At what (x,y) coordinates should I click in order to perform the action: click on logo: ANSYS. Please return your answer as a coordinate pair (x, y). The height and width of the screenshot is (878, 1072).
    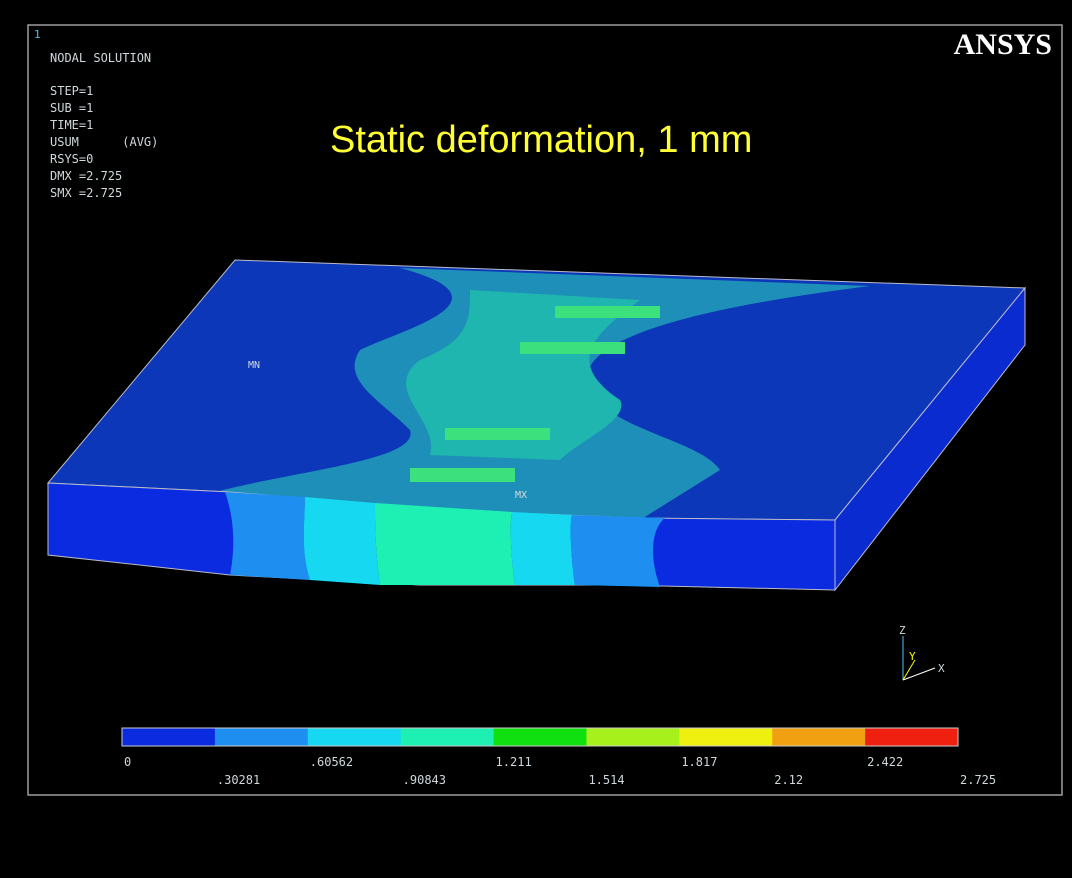
    Looking at the image, I should click on (1003, 44).